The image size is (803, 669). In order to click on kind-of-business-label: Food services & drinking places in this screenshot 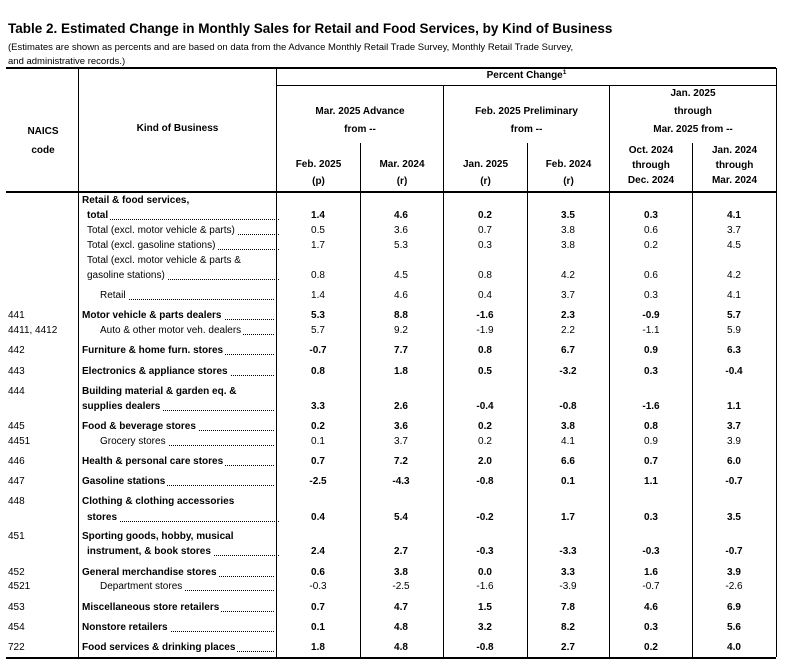, I will do `click(160, 647)`.